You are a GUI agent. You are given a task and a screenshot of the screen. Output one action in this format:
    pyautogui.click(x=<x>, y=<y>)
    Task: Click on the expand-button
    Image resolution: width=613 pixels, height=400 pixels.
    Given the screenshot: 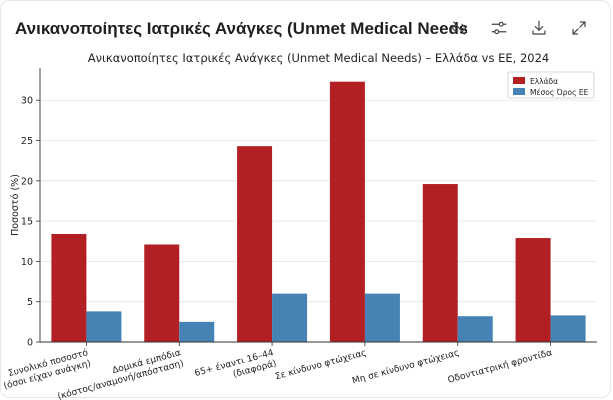 What is the action you would take?
    pyautogui.click(x=579, y=28)
    